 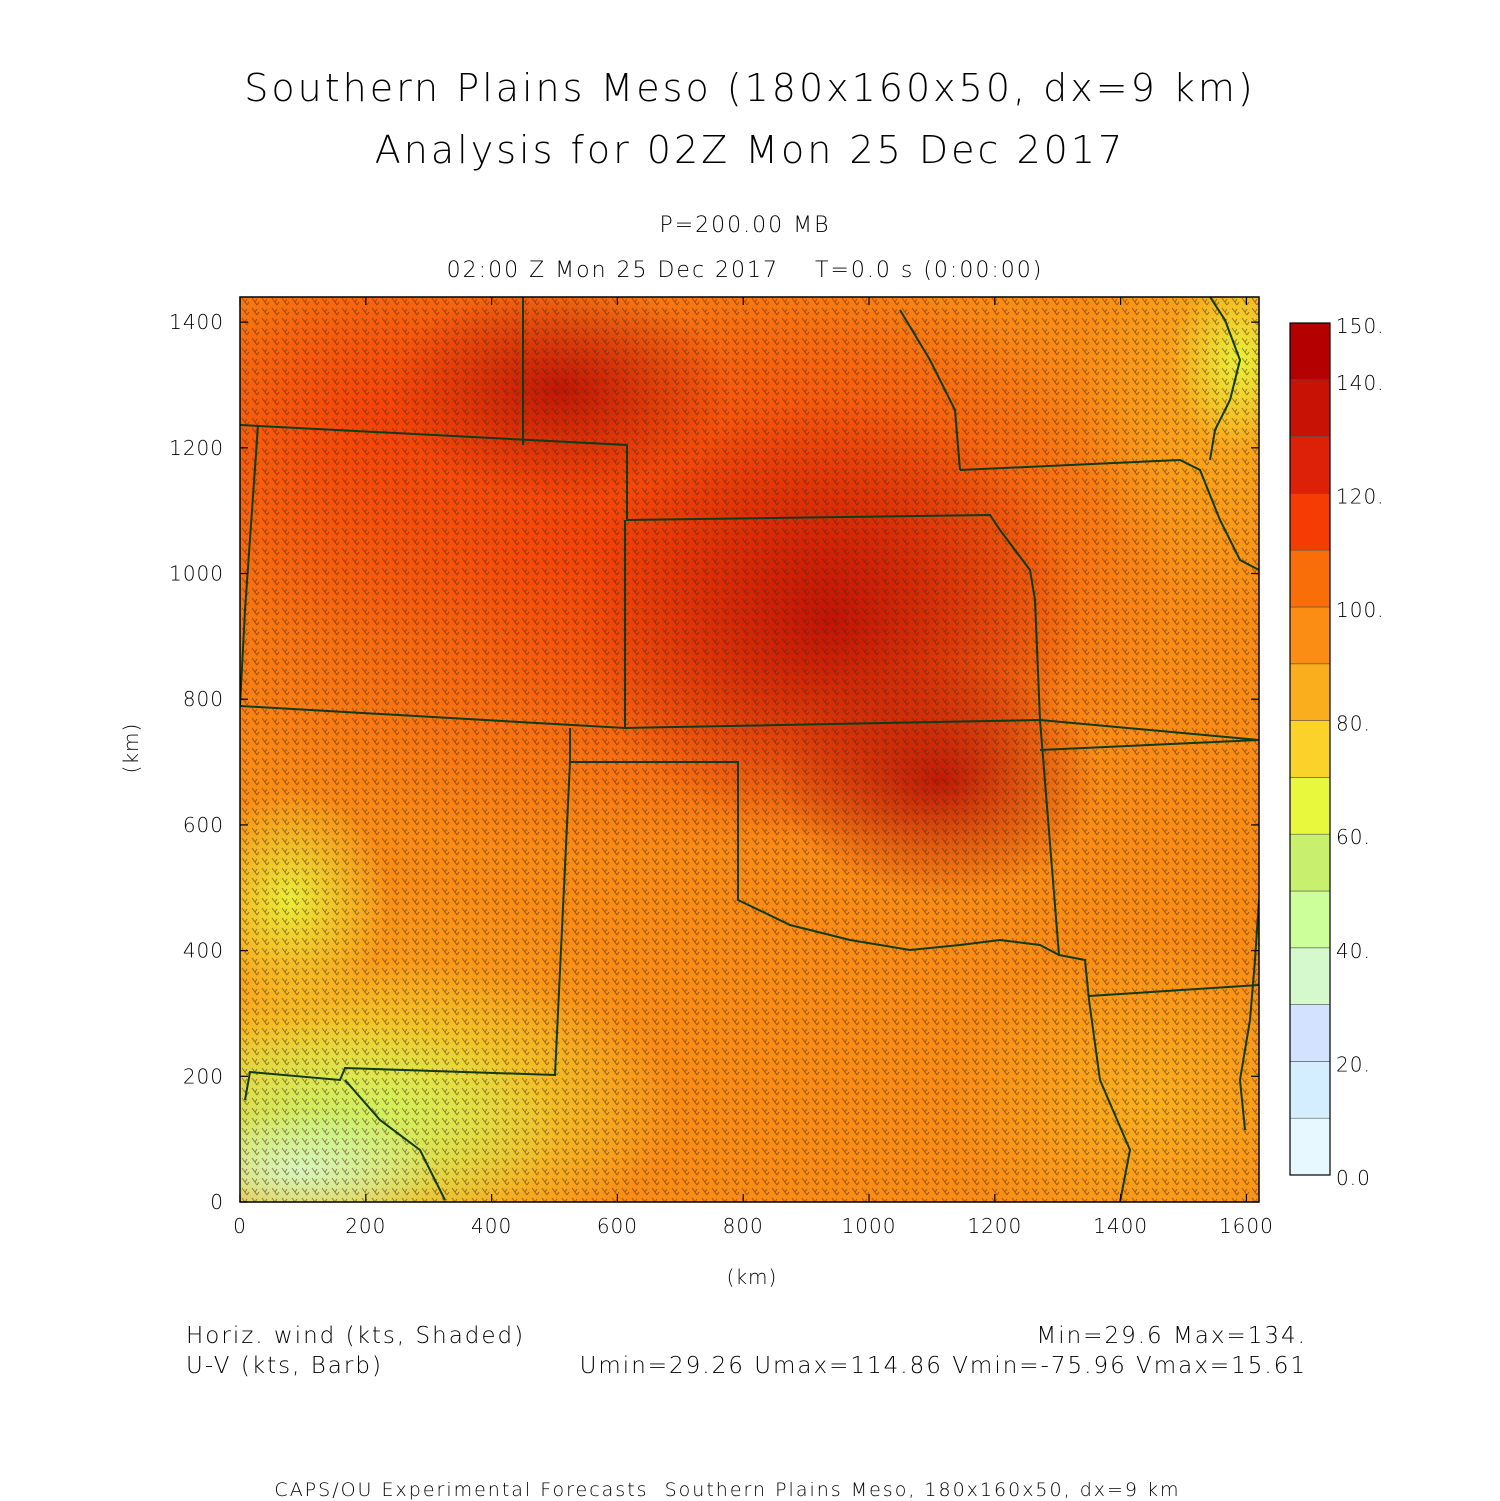 What do you see at coordinates (994, 1226) in the screenshot?
I see `x-tick-label: 1200` at bounding box center [994, 1226].